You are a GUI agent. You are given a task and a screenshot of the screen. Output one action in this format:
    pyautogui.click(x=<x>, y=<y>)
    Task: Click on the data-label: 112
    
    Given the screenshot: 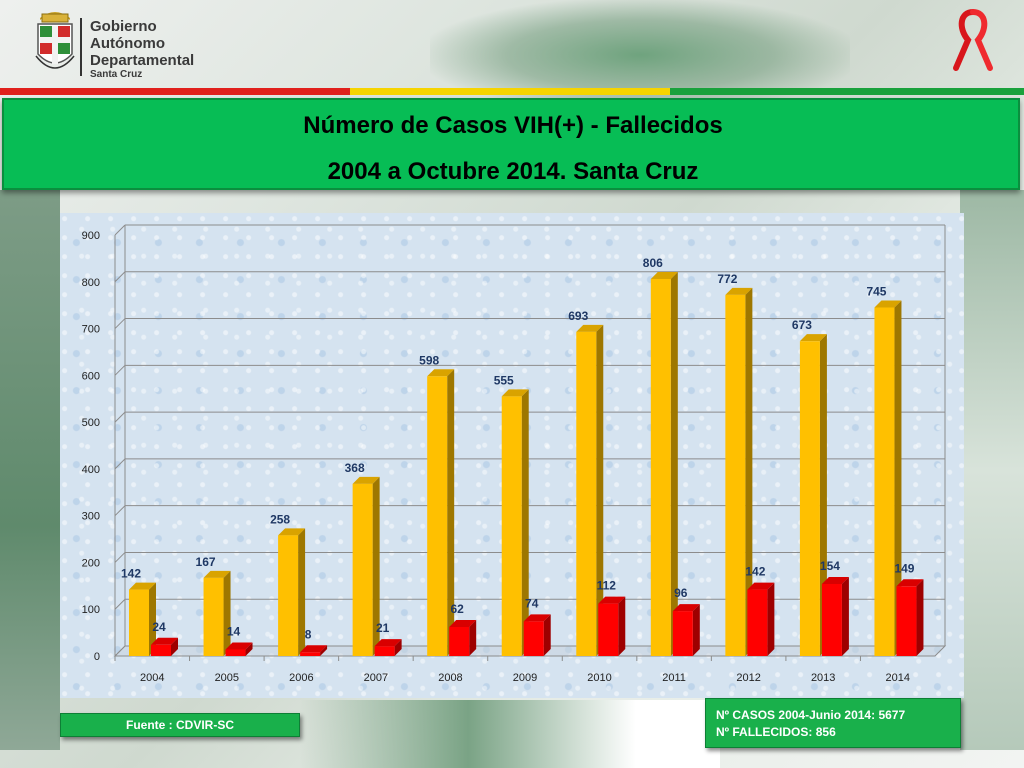 What is the action you would take?
    pyautogui.click(x=607, y=586)
    